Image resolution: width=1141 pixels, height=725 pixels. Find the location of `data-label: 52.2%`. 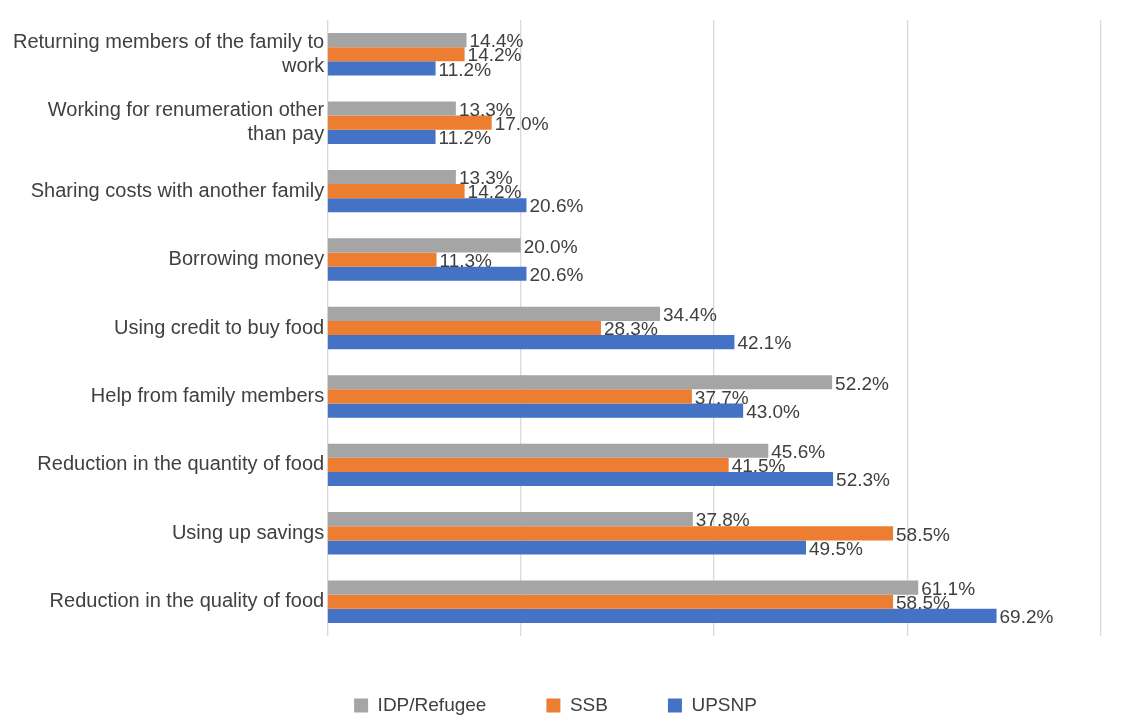

data-label: 52.2% is located at coordinates (862, 383).